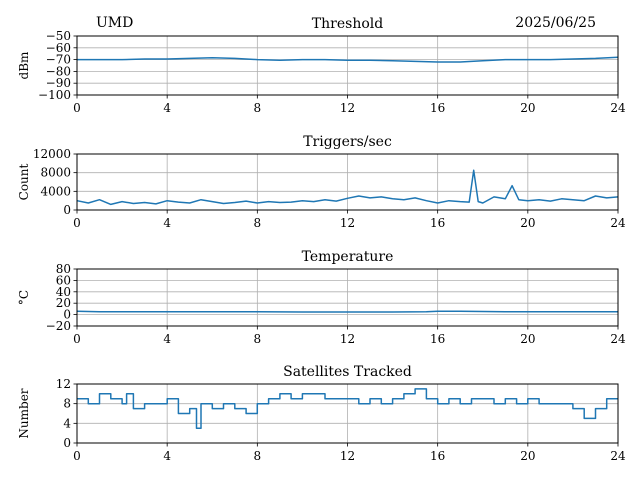 The image size is (640, 480). Describe the element at coordinates (67, 423) in the screenshot. I see `y-tick-label: 4` at that location.